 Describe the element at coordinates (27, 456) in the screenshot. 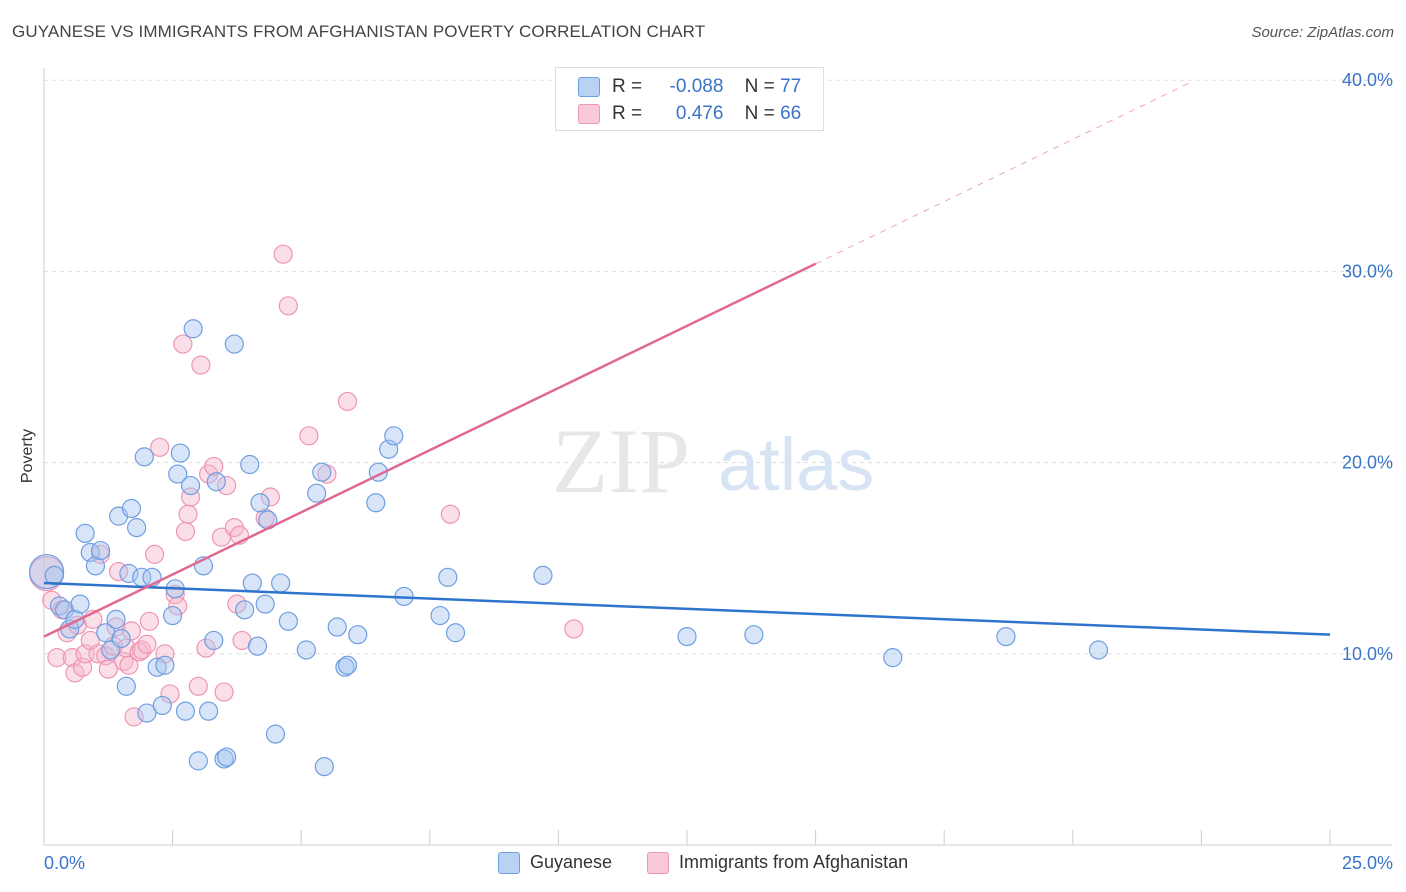

I see `y-axis-label: Poverty` at that location.